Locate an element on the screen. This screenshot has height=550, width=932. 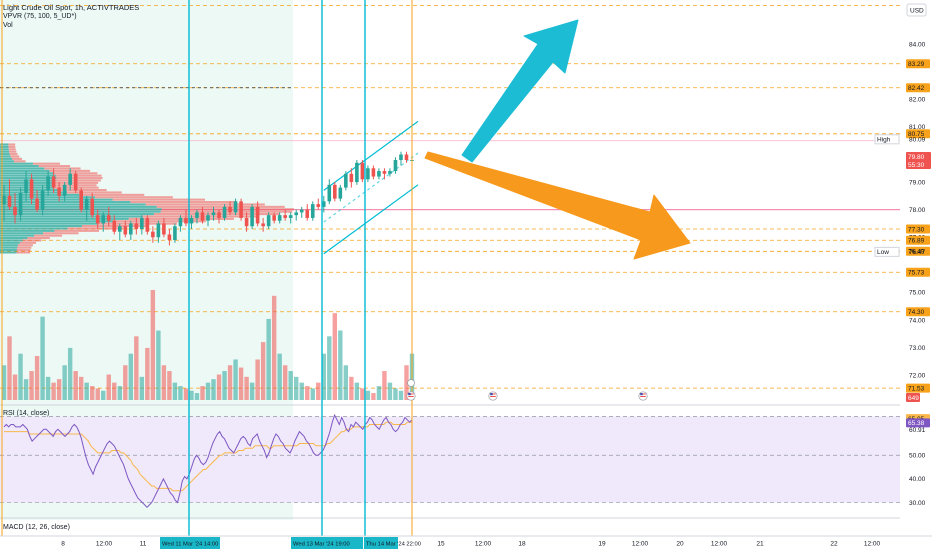
level-tag: 74.30 is located at coordinates (916, 312).